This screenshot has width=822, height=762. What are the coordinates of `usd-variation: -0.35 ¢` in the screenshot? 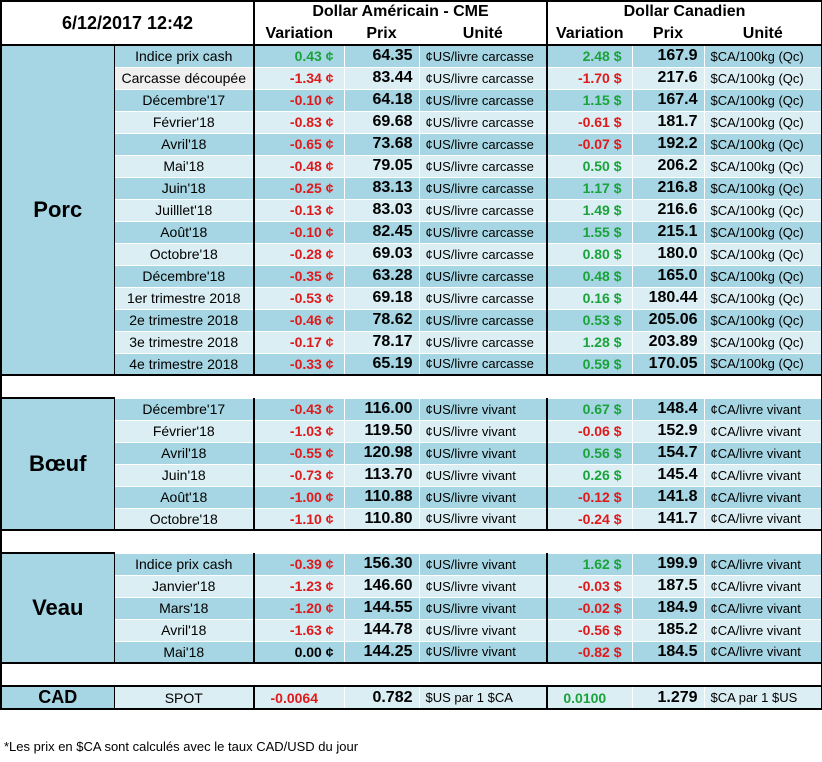 It's located at (299, 276).